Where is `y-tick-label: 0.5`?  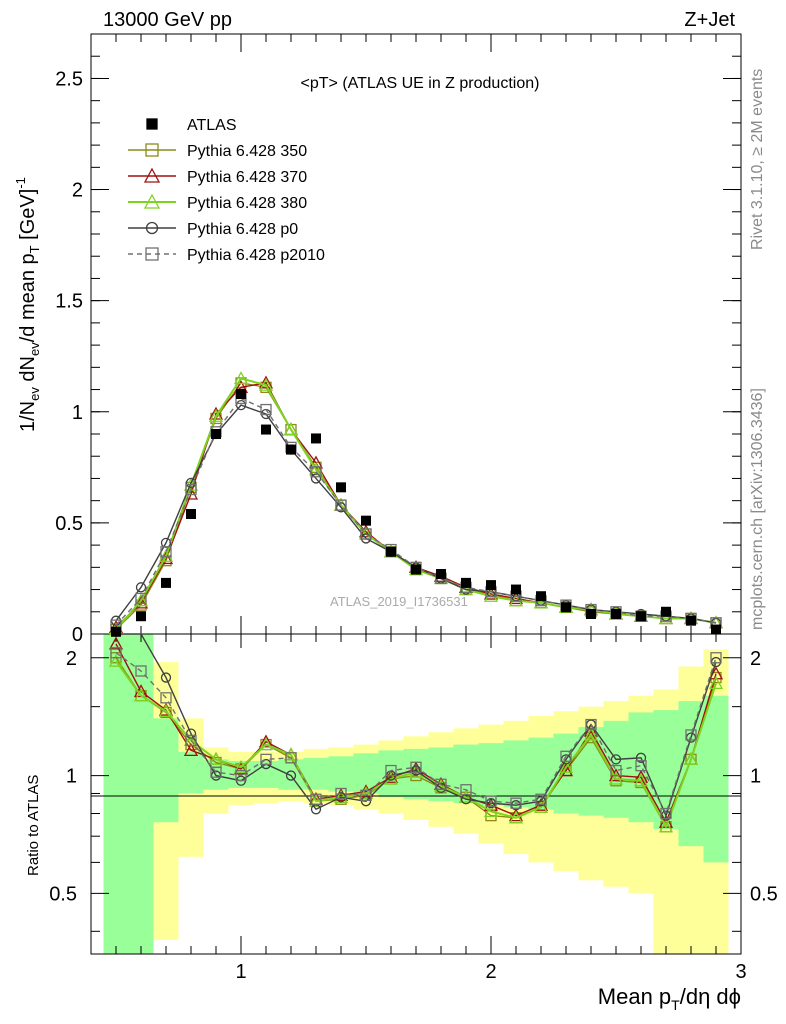 y-tick-label: 0.5 is located at coordinates (69, 524).